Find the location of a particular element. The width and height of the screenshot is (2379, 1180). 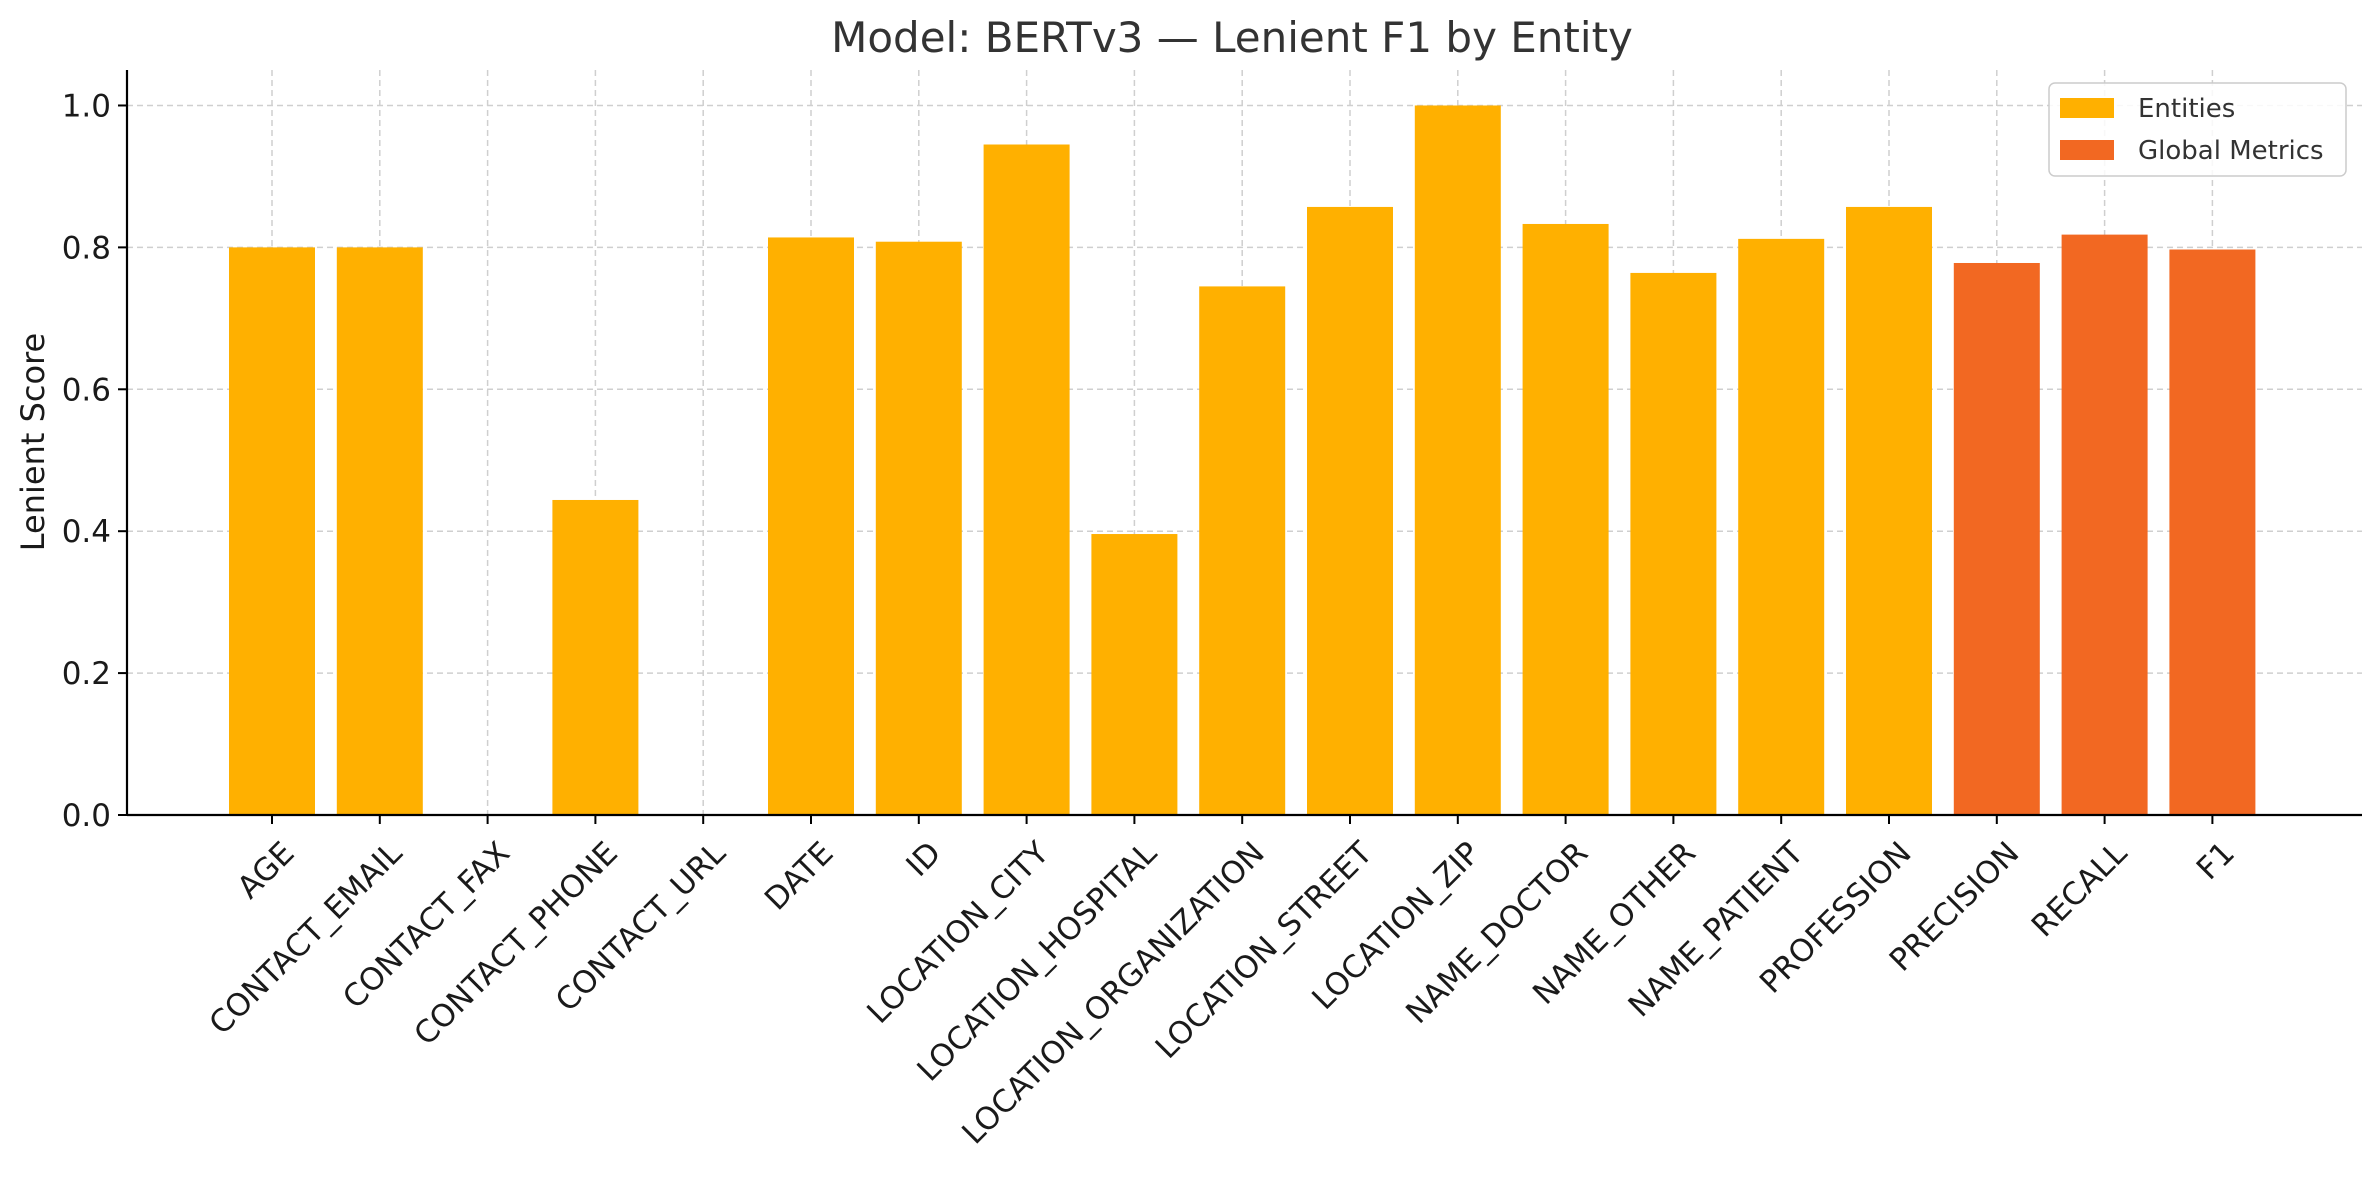

x-tick-label: RECALL is located at coordinates (2080, 890).